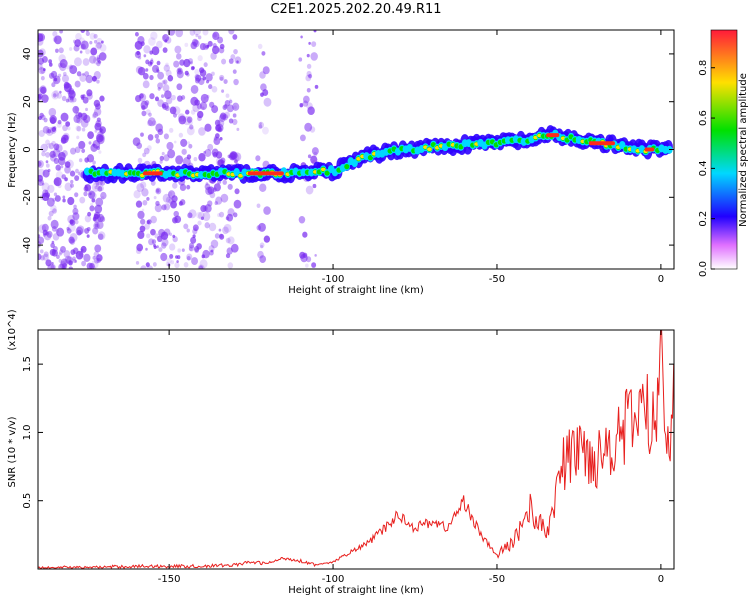 This screenshot has height=600, width=750. What do you see at coordinates (169, 279) in the screenshot?
I see `spectrogram-x-tick-label: -150` at bounding box center [169, 279].